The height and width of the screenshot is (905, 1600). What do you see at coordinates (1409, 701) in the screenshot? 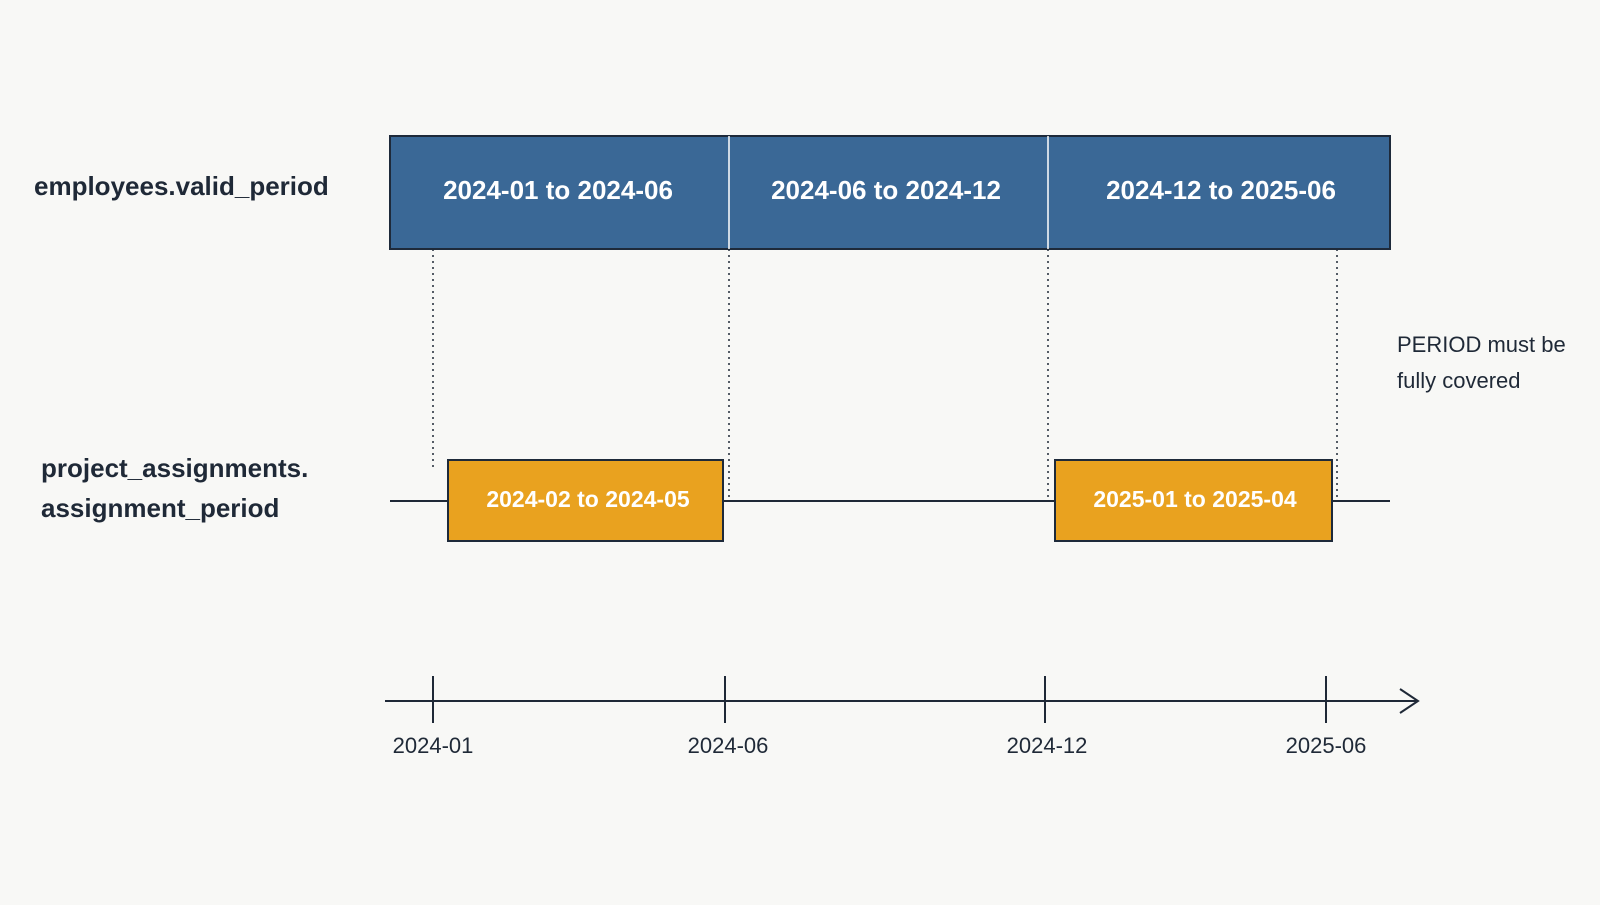
I see `axis-arrow` at bounding box center [1409, 701].